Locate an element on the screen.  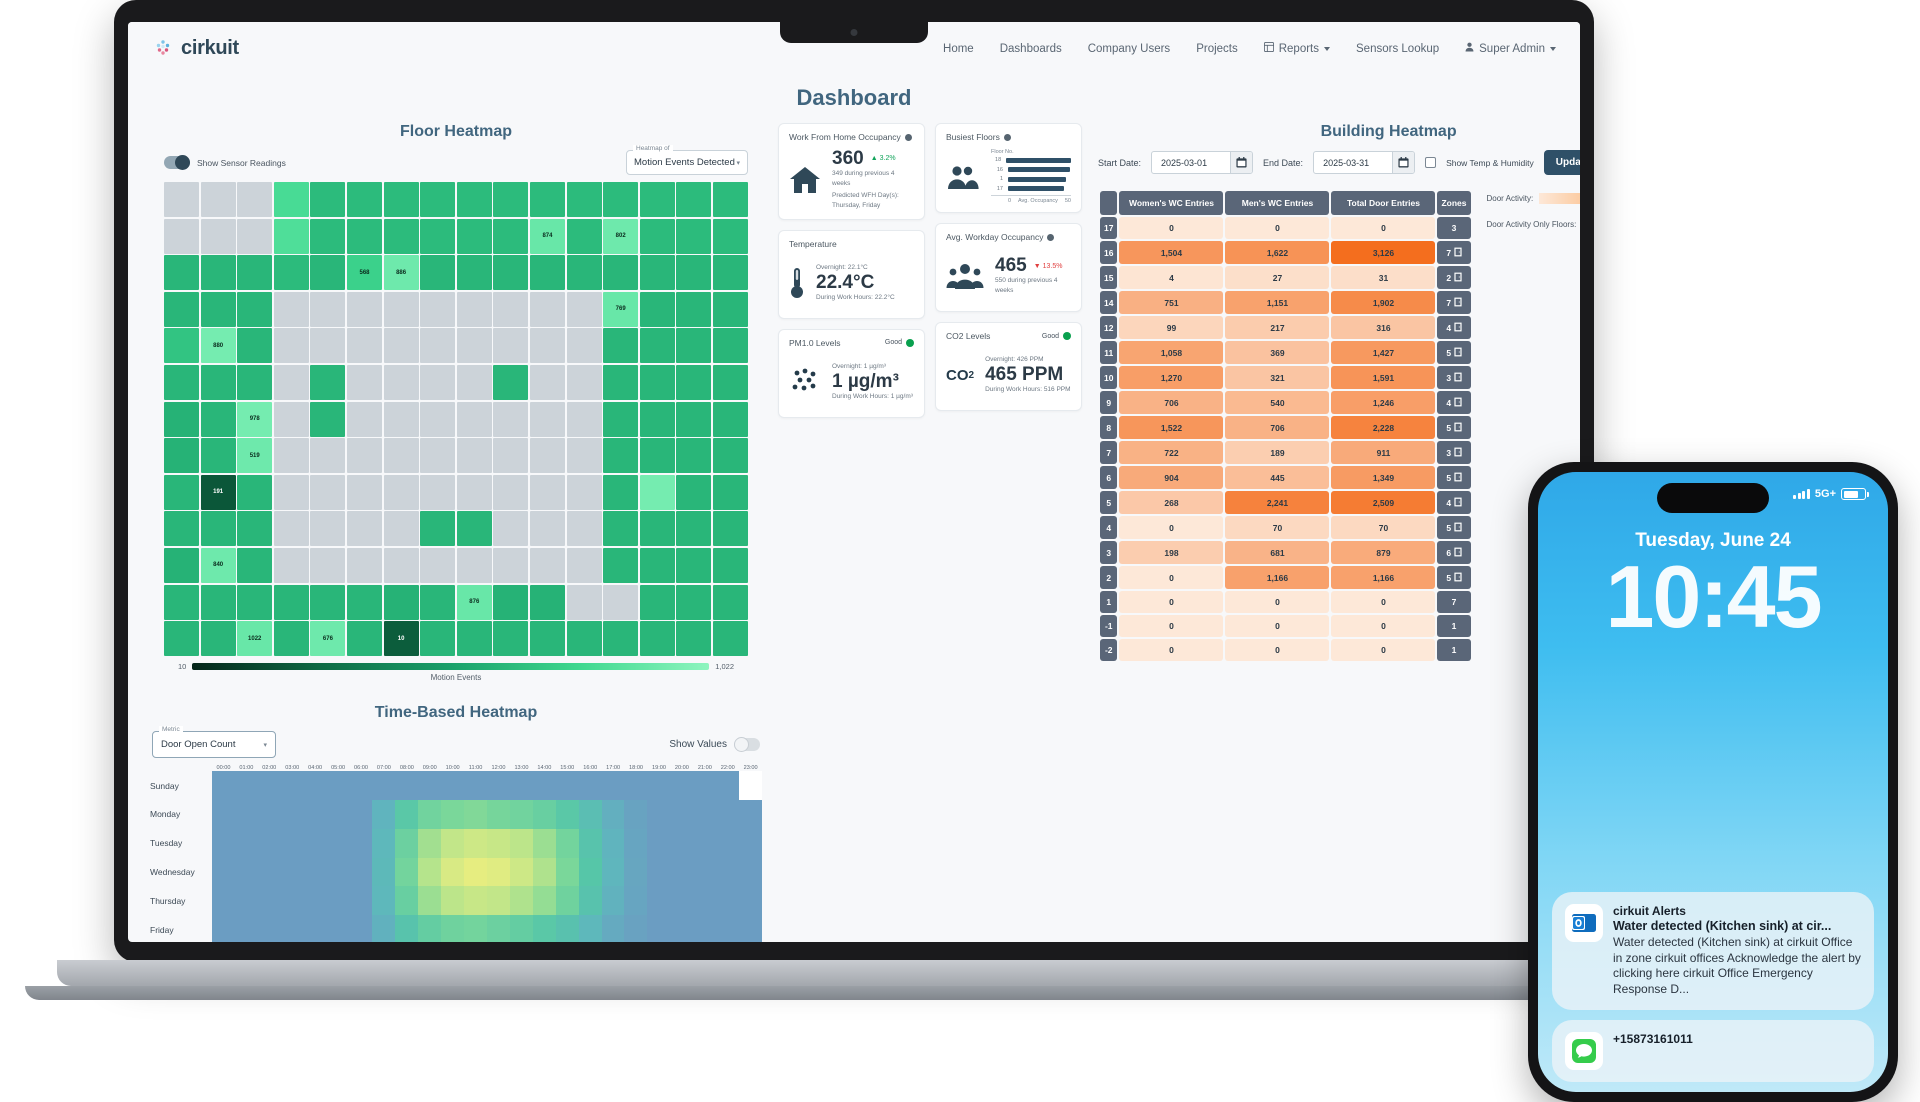
floor-cell: 840 is located at coordinates (218, 565).